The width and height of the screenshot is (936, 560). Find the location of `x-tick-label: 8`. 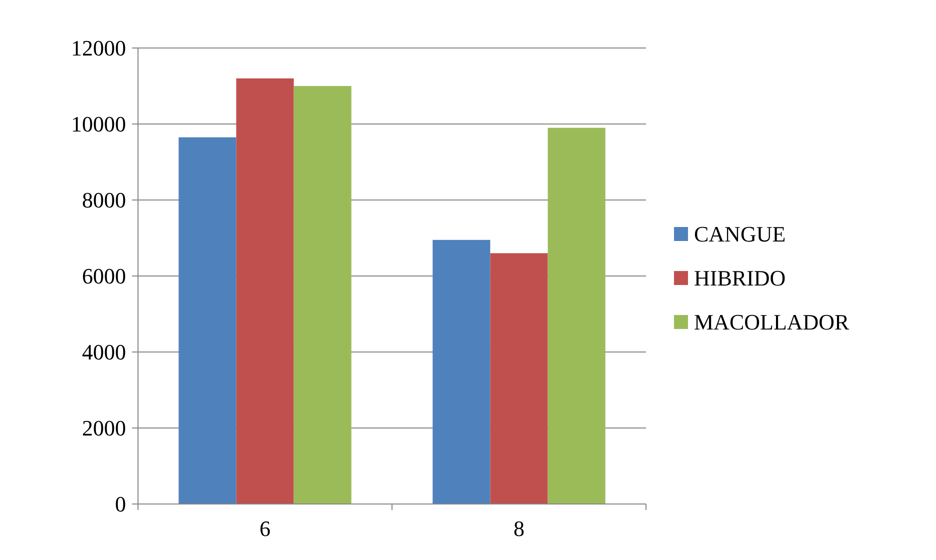

x-tick-label: 8 is located at coordinates (519, 528).